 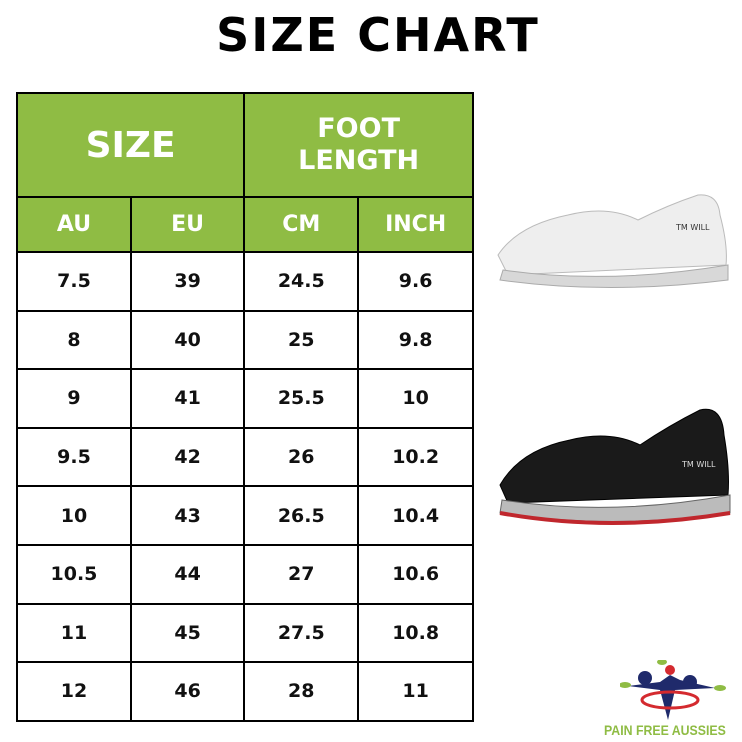 What do you see at coordinates (74, 457) in the screenshot?
I see `au-cell: 9.5` at bounding box center [74, 457].